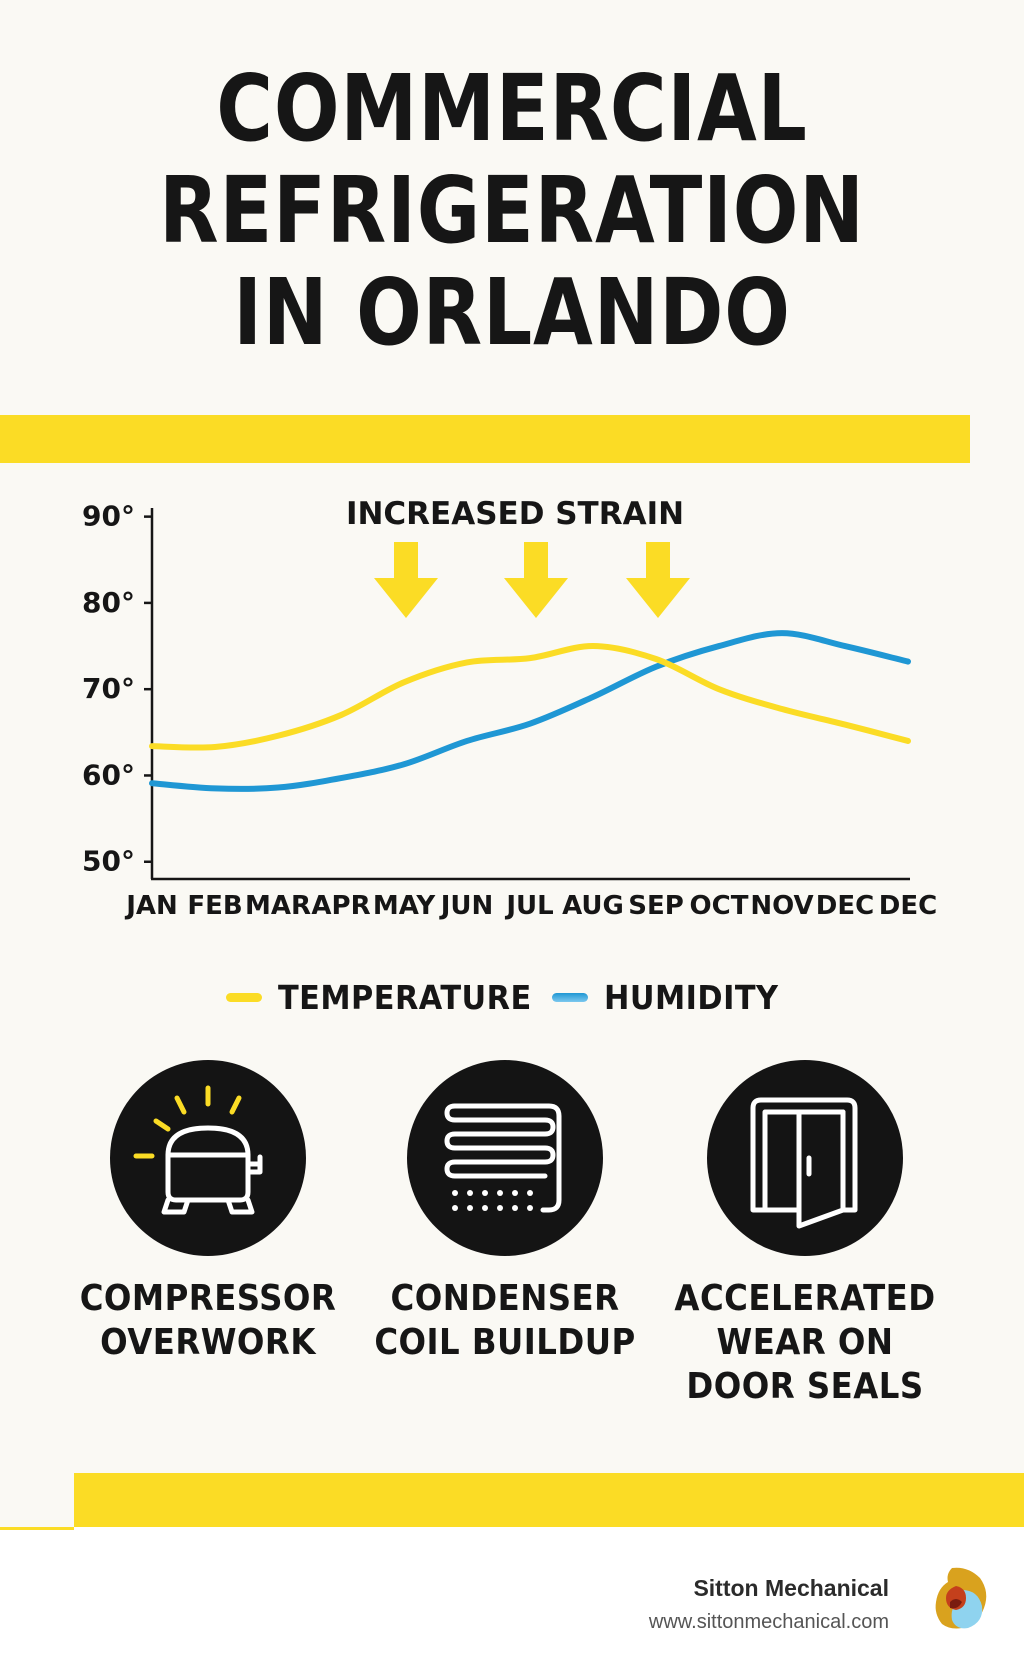 Image resolution: width=1024 pixels, height=1666 pixels. Describe the element at coordinates (405, 906) in the screenshot. I see `x-tick-label: MAY` at that location.